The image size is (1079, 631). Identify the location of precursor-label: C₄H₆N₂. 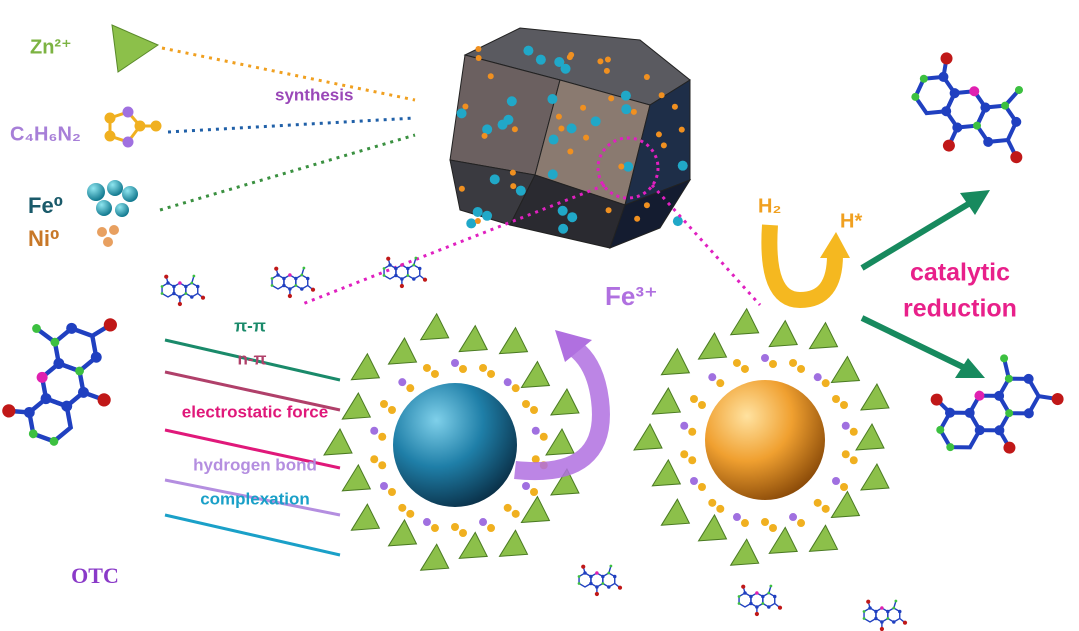
(45, 134).